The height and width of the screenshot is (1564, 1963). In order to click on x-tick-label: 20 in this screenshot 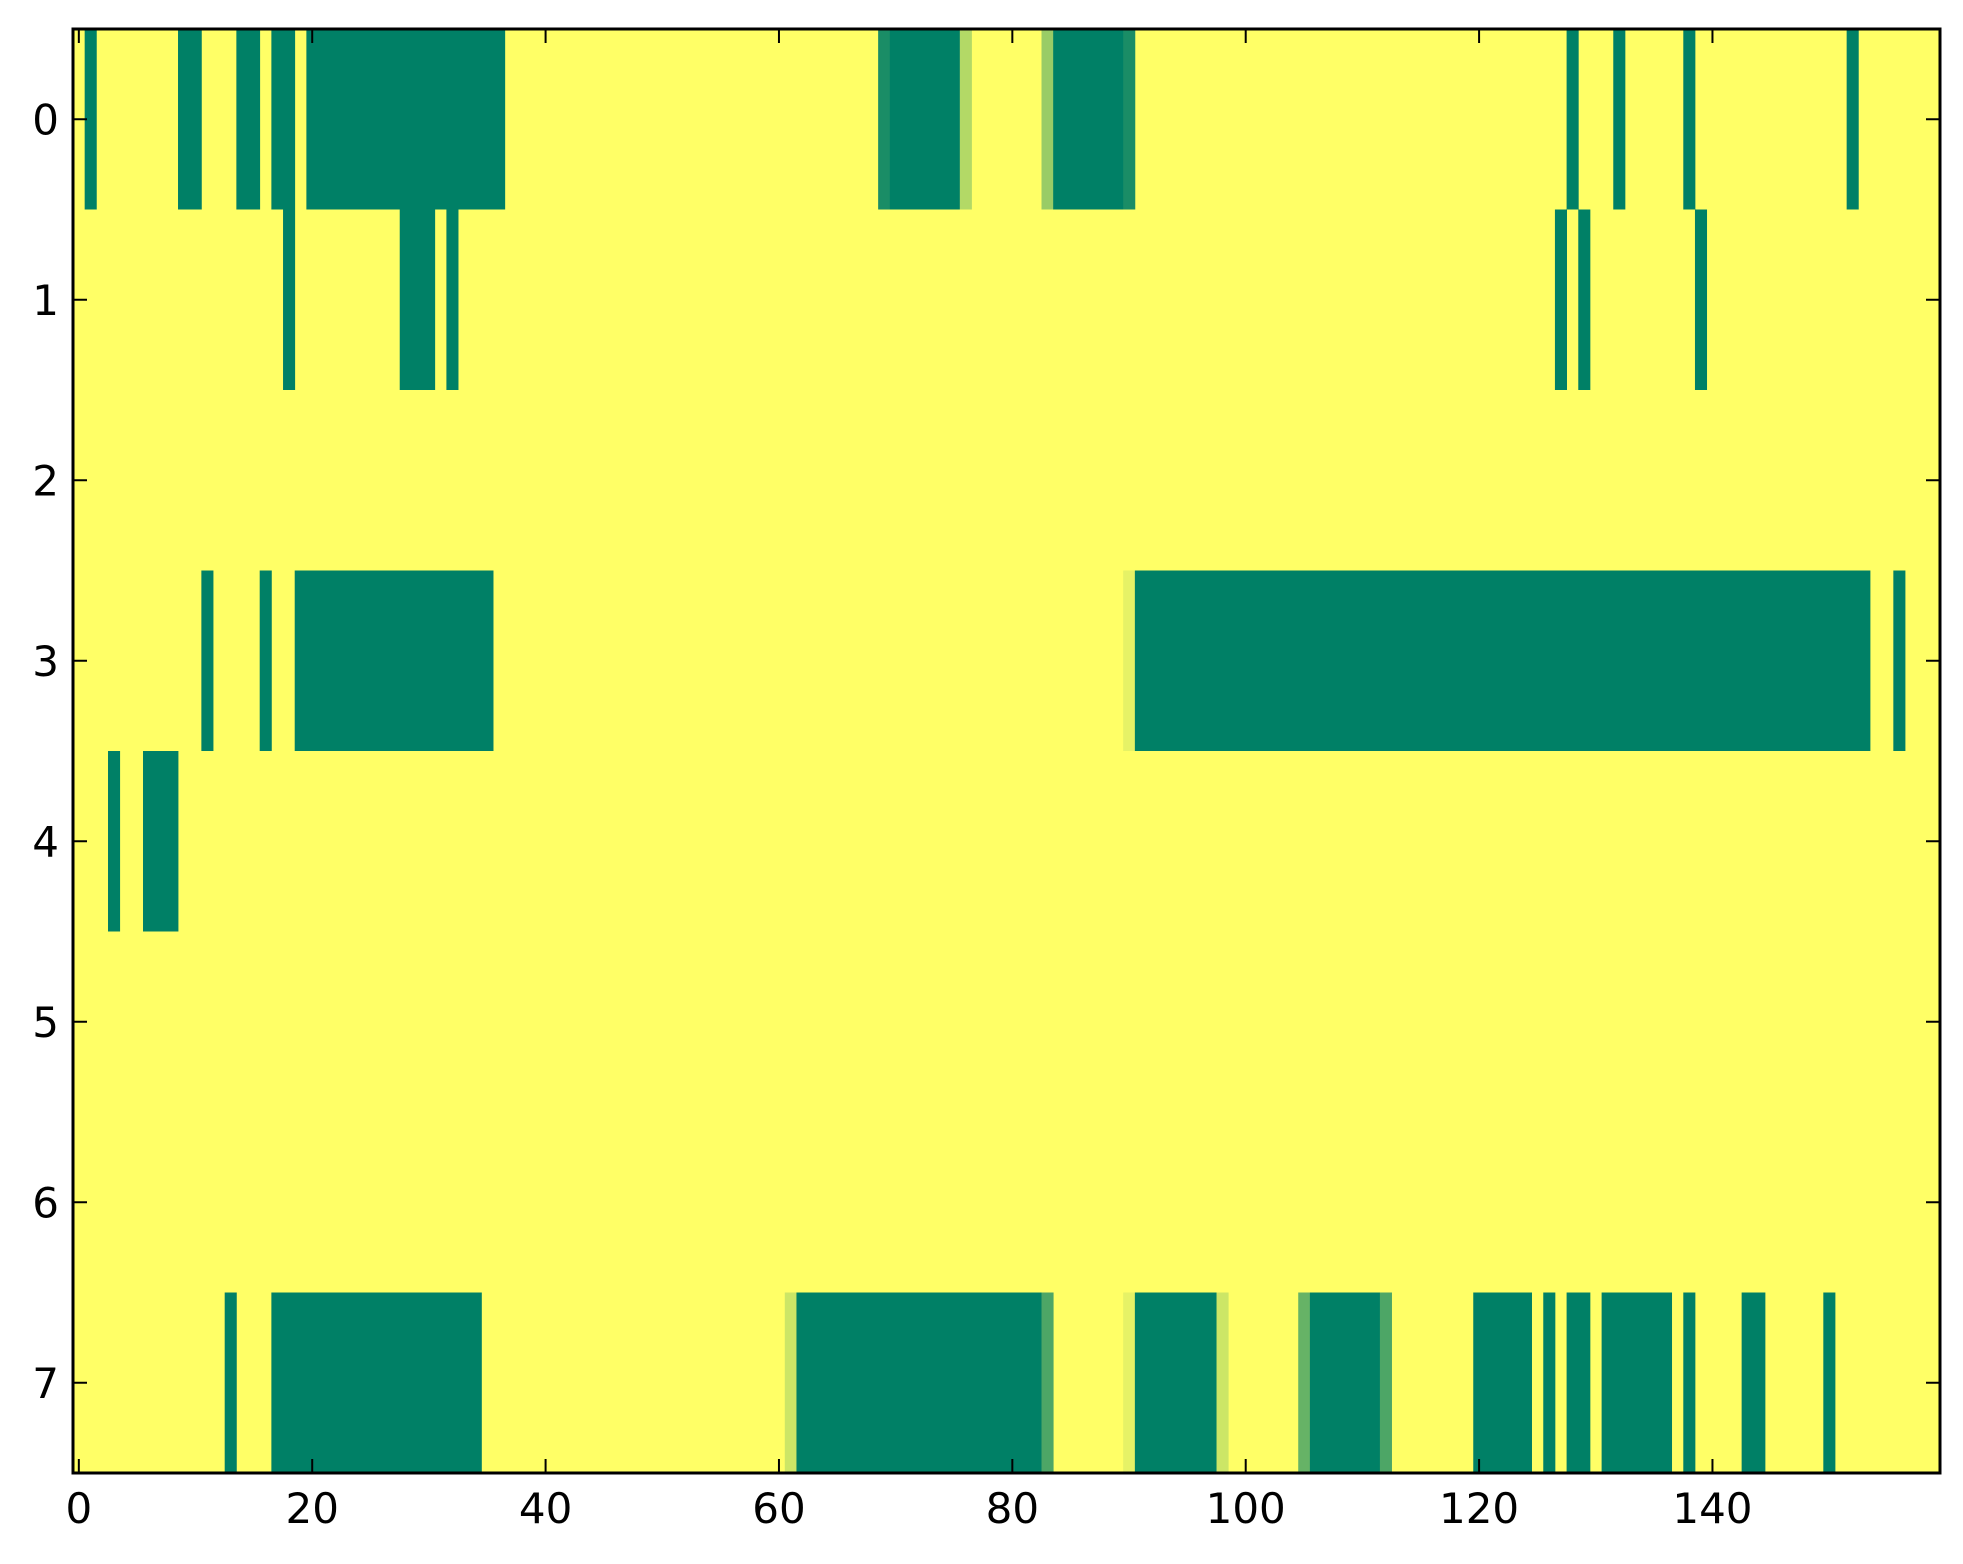, I will do `click(311, 1508)`.